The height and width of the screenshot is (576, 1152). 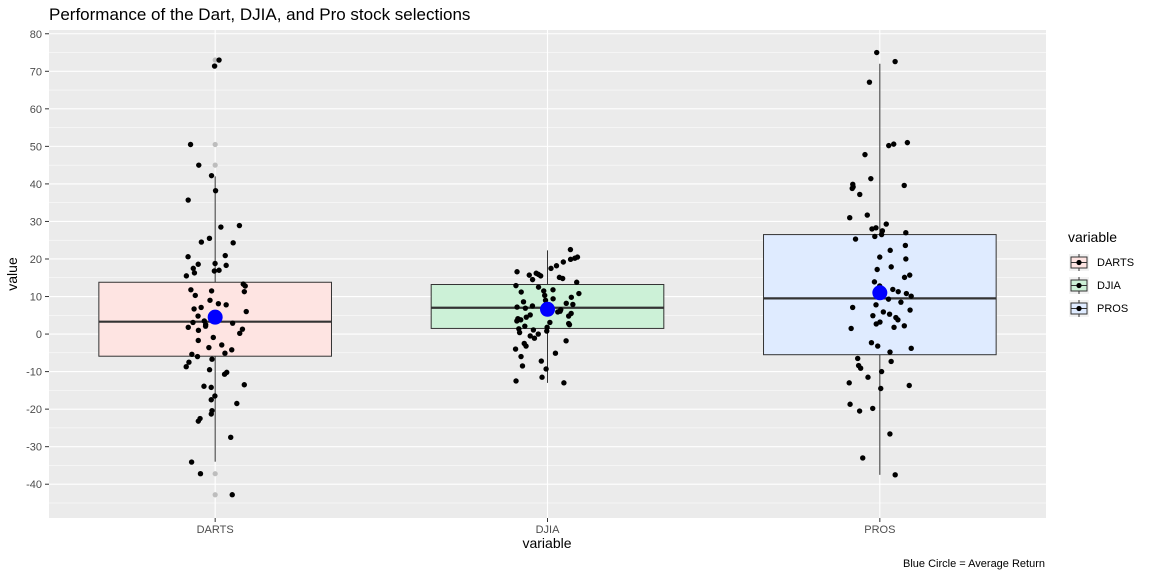 I want to click on legend-title: variable, so click(x=1092, y=237).